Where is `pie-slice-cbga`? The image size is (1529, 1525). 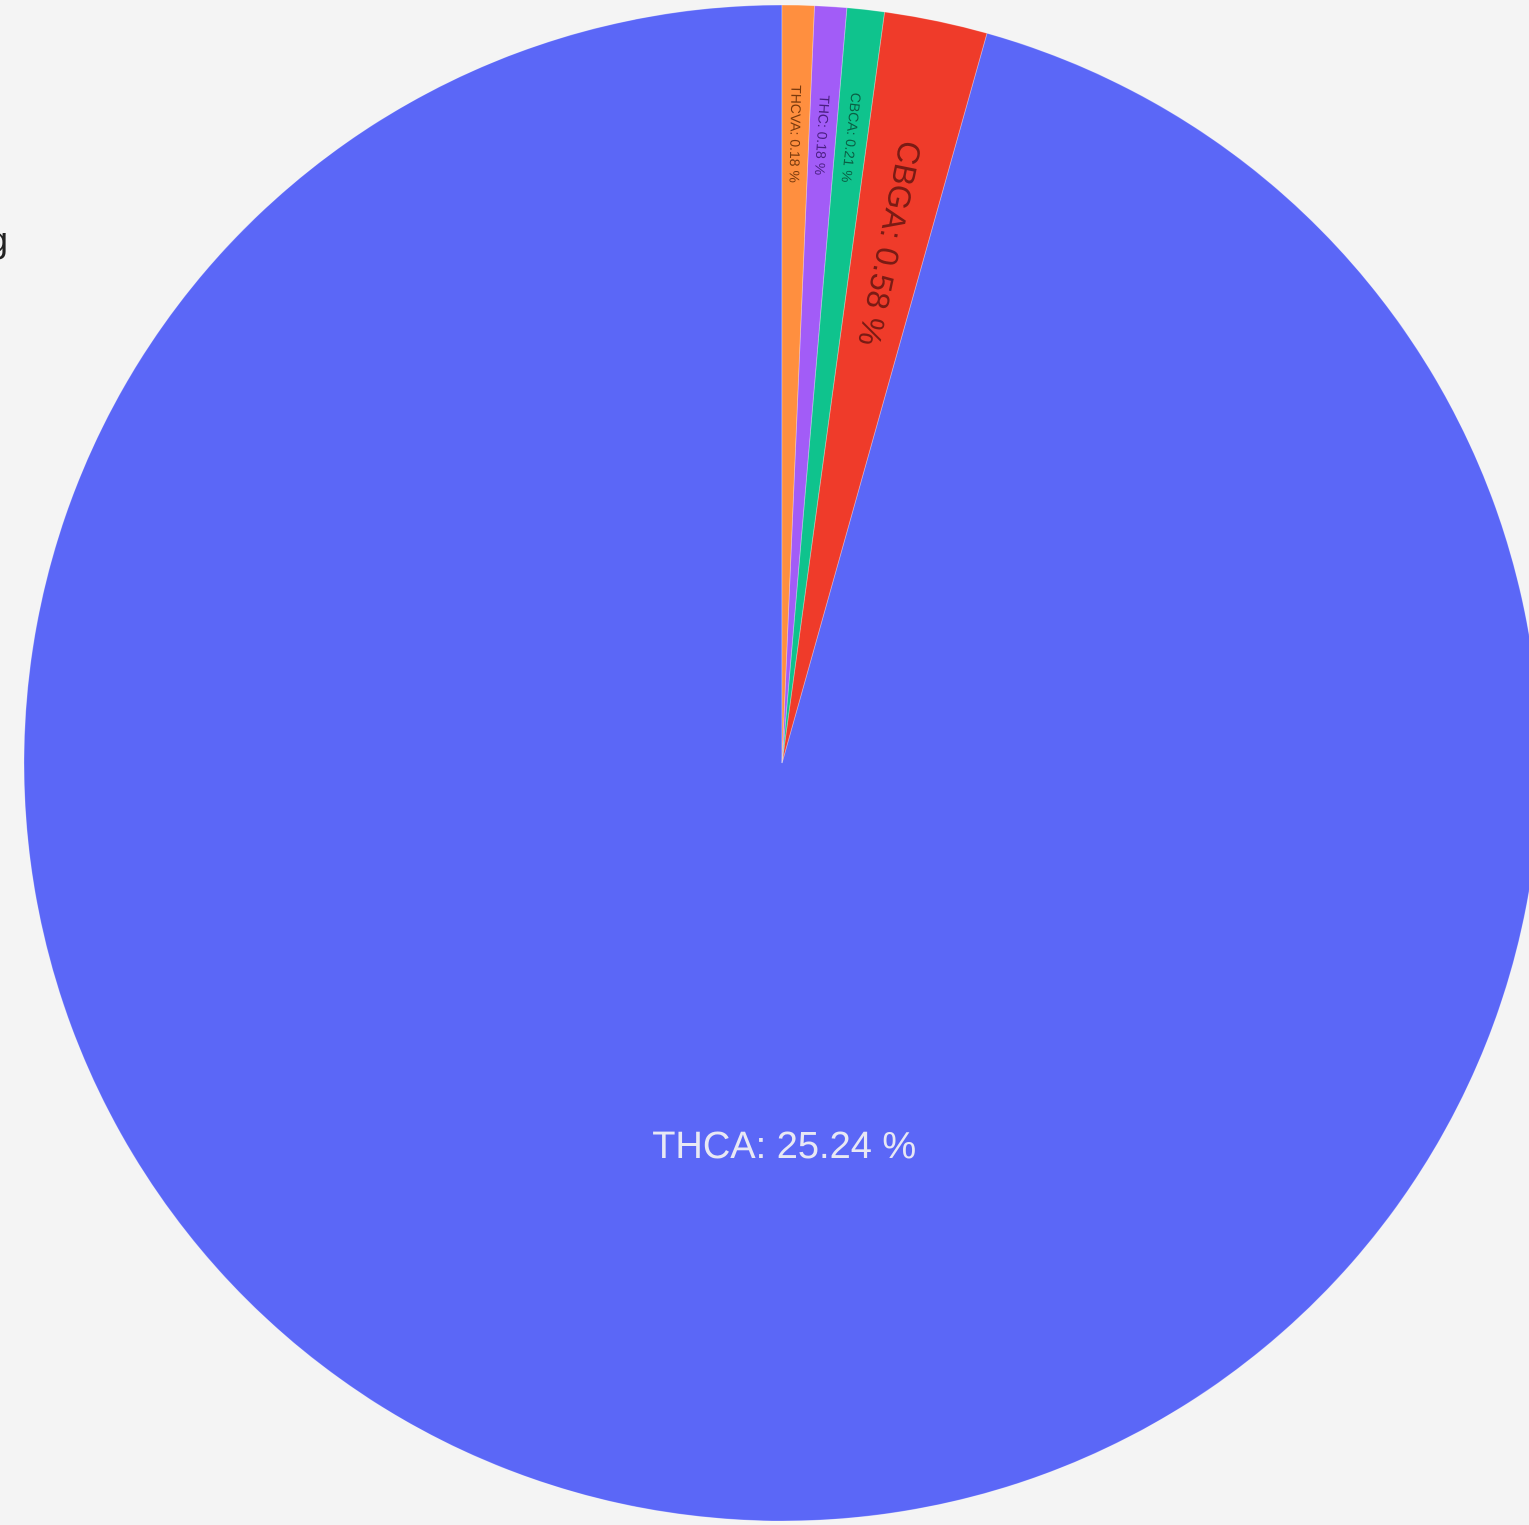
pie-slice-cbga is located at coordinates (884, 387).